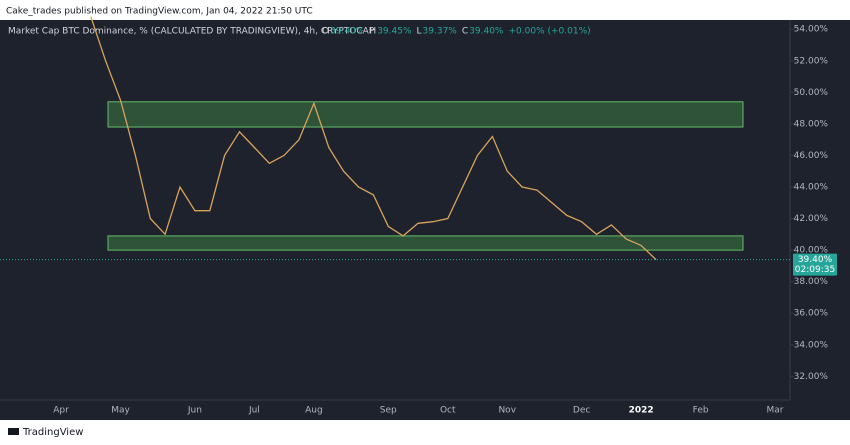 The image size is (850, 445). Describe the element at coordinates (811, 345) in the screenshot. I see `y-tick-label: 34.00%` at that location.